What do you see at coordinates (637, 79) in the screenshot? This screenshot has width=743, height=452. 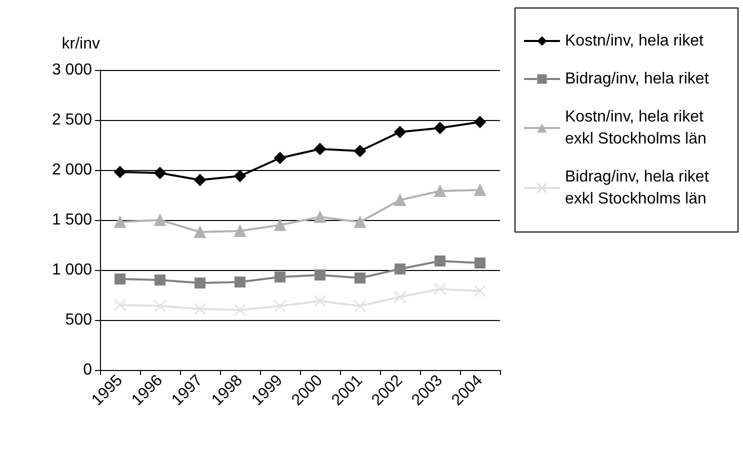 I see `legend-label: Bidrag/inv, hela riket` at bounding box center [637, 79].